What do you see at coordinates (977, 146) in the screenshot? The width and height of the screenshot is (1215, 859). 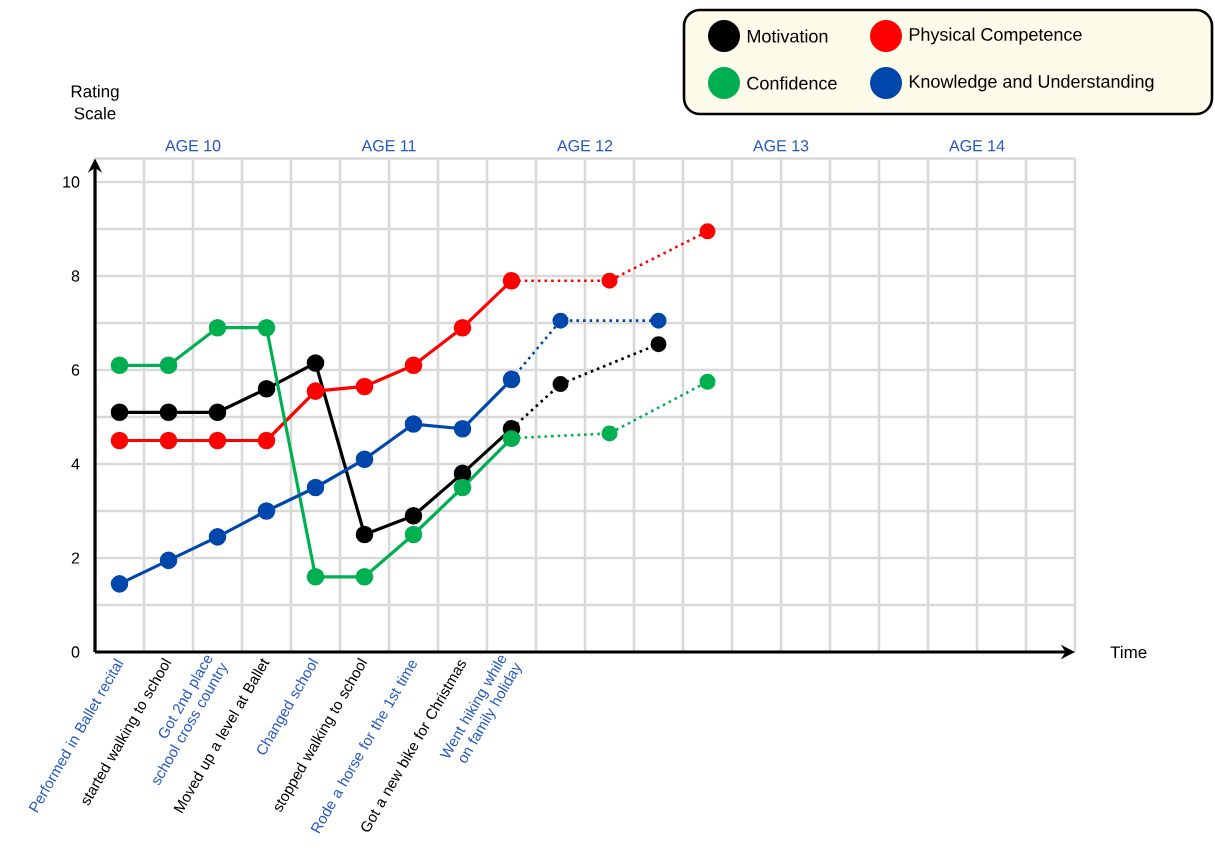 I see `text: AGE 14` at bounding box center [977, 146].